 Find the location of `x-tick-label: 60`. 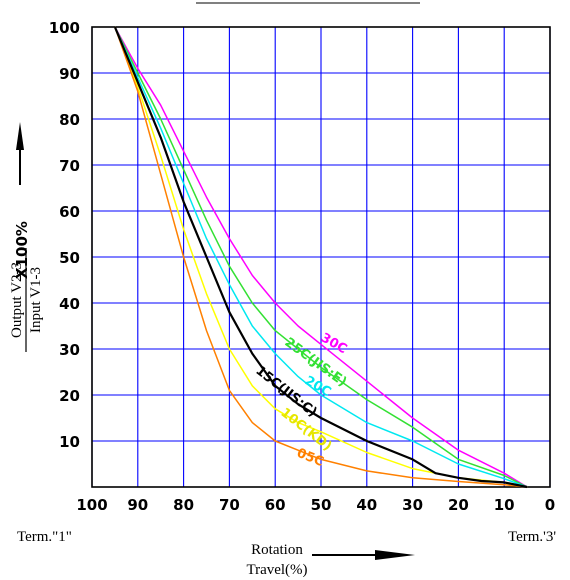

x-tick-label: 60 is located at coordinates (275, 505).